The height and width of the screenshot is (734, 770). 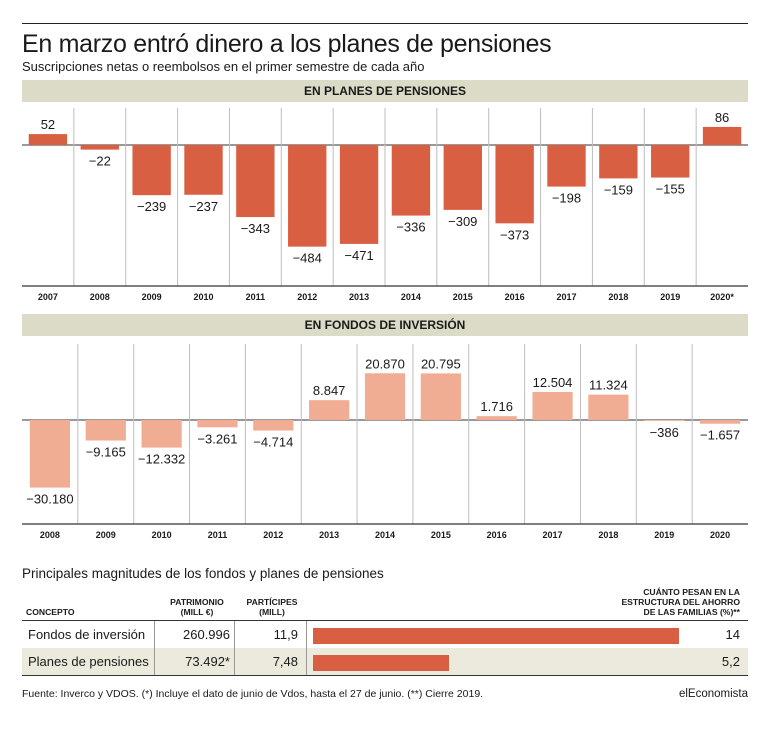 I want to click on bar-2019, so click(x=670, y=161).